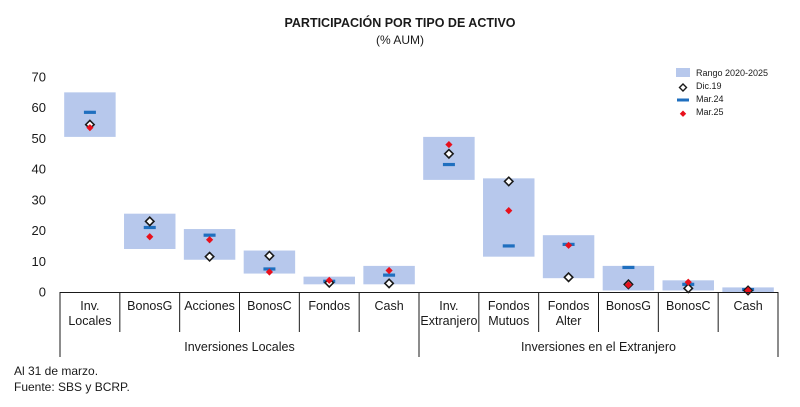  I want to click on y-tick-label: 30, so click(39, 199).